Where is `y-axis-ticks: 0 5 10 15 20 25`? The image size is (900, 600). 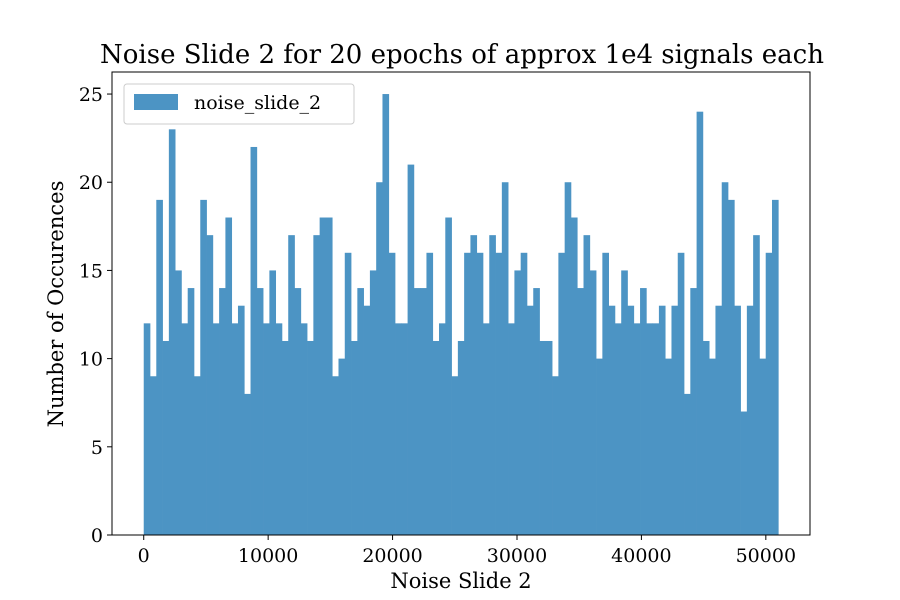
y-axis-ticks: 0 5 10 15 20 25 is located at coordinates (95, 315).